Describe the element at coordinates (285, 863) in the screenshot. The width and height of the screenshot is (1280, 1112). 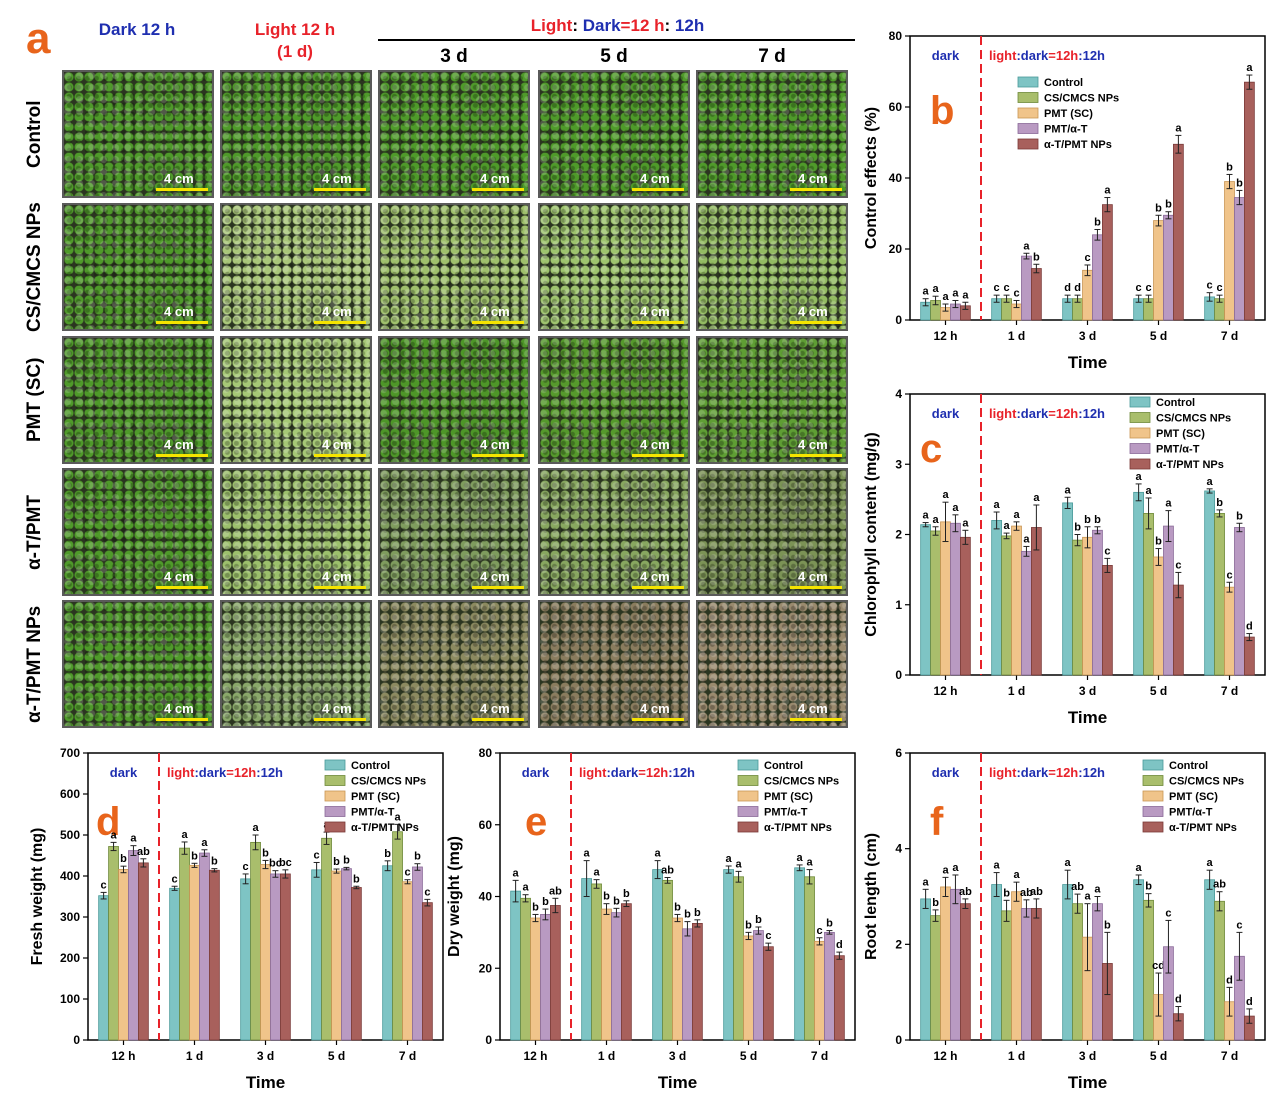
I see `significance-letter: bc` at that location.